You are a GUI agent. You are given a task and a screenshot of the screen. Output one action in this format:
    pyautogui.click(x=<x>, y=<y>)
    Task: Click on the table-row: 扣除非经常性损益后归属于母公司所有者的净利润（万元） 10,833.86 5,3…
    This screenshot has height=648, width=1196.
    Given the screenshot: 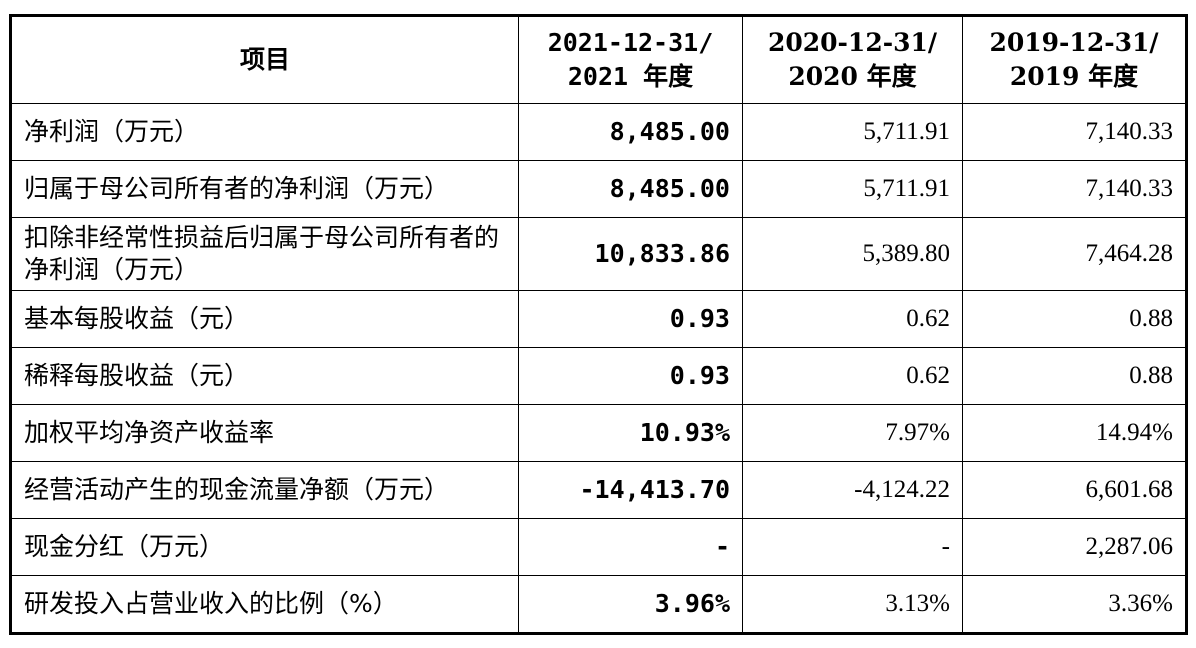 What is the action you would take?
    pyautogui.click(x=598, y=254)
    